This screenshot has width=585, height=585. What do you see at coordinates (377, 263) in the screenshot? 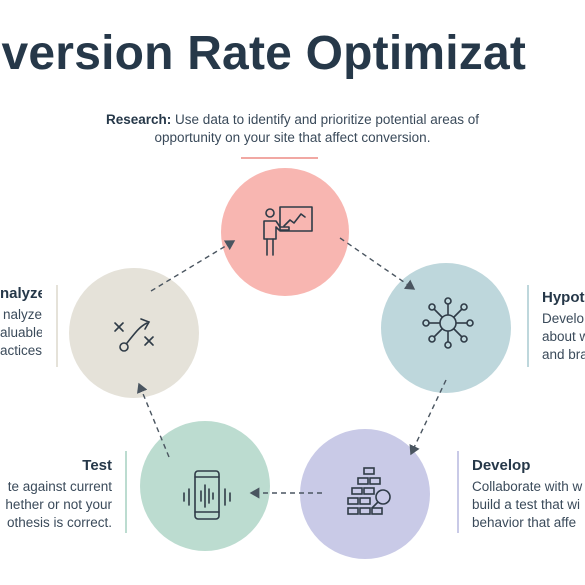
I see `arrow-research-to-hypothesis` at bounding box center [377, 263].